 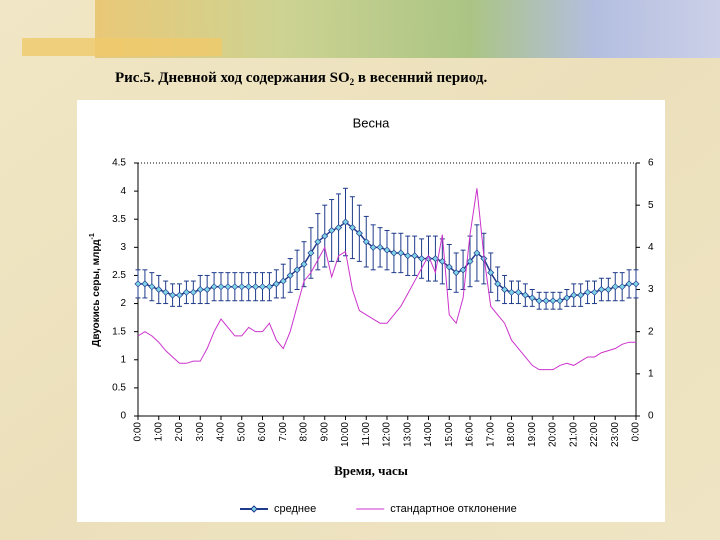 What do you see at coordinates (283, 432) in the screenshot?
I see `x-tick-label: 7:00` at bounding box center [283, 432].